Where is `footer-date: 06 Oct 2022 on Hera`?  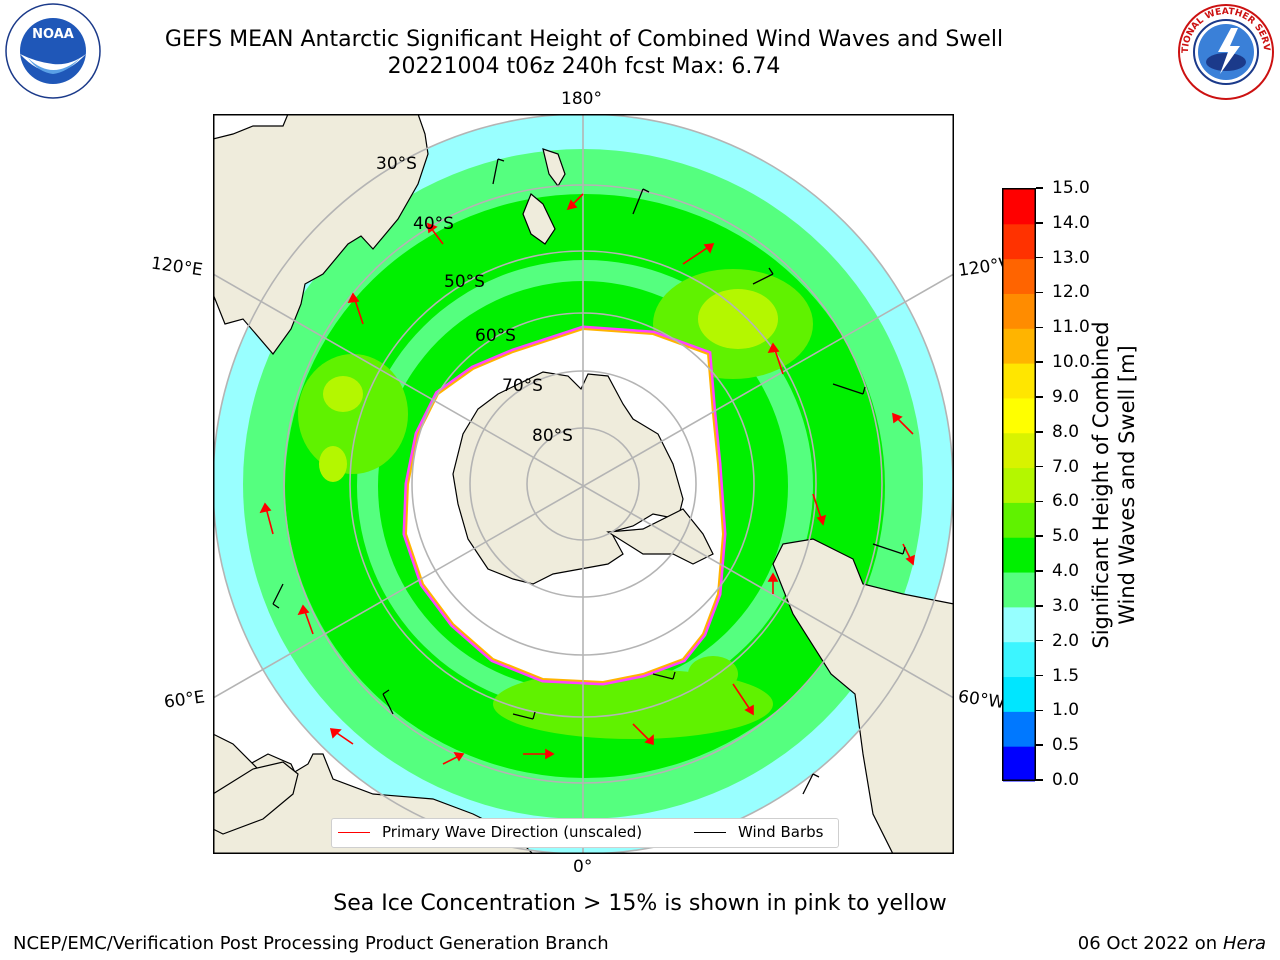 footer-date: 06 Oct 2022 on Hera is located at coordinates (1172, 943).